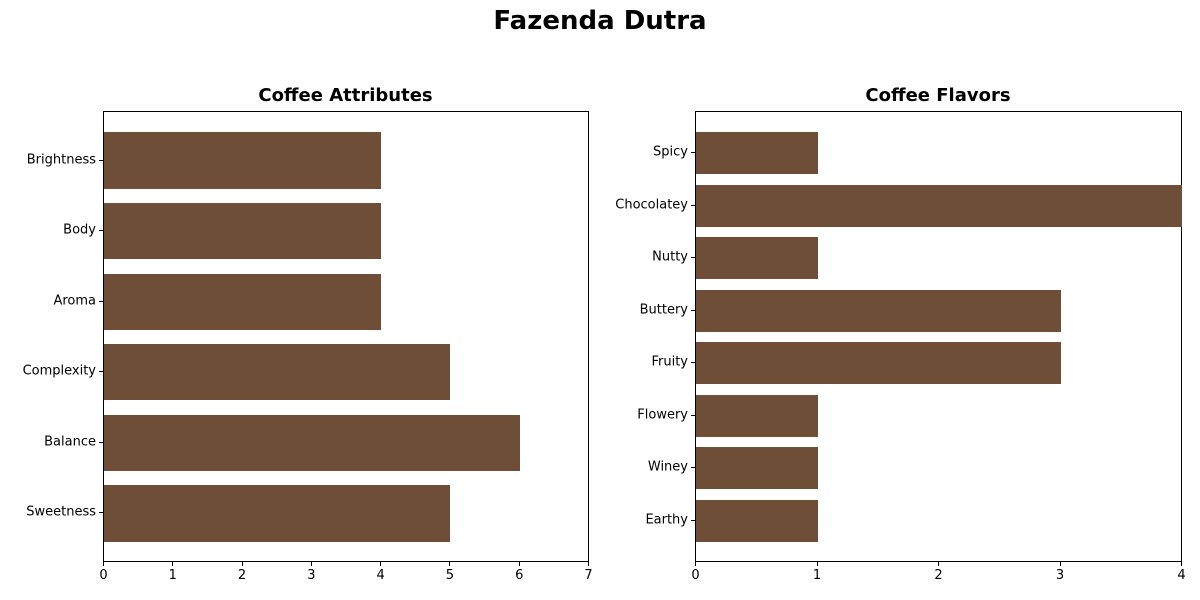 The height and width of the screenshot is (600, 1200). Describe the element at coordinates (345, 95) in the screenshot. I see `attributes-chart-title: Coffee Attributes` at that location.